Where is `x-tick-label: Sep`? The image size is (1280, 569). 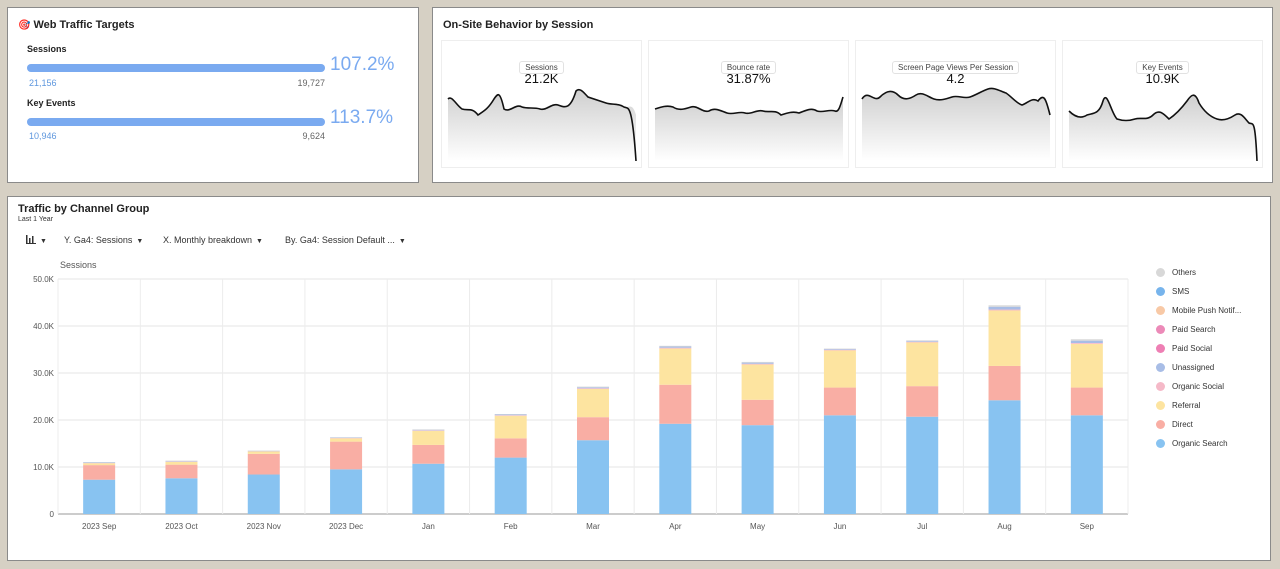
x-tick-label: Sep is located at coordinates (1087, 526).